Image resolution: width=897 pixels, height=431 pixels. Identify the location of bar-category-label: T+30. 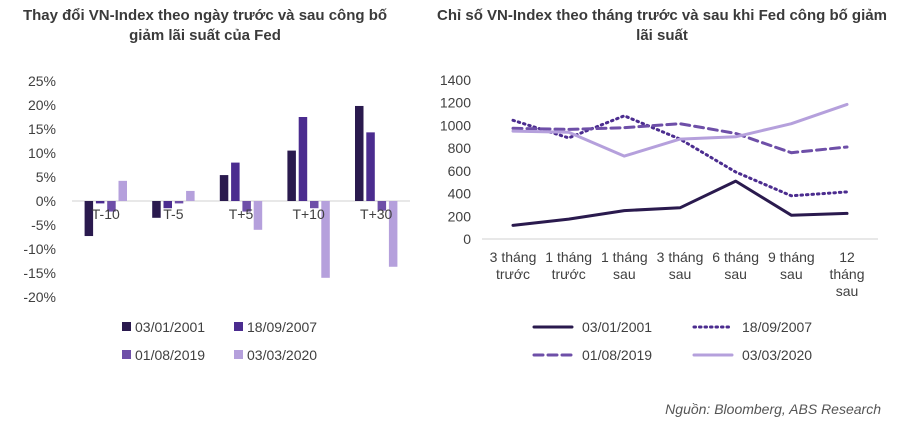
(376, 214).